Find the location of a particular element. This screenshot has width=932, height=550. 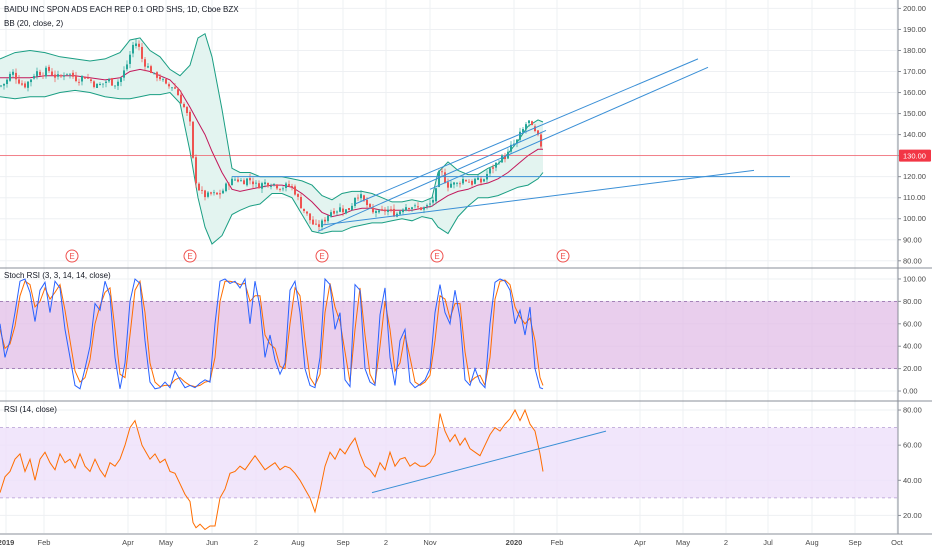

x-tick-label-16: Aug is located at coordinates (811, 542).